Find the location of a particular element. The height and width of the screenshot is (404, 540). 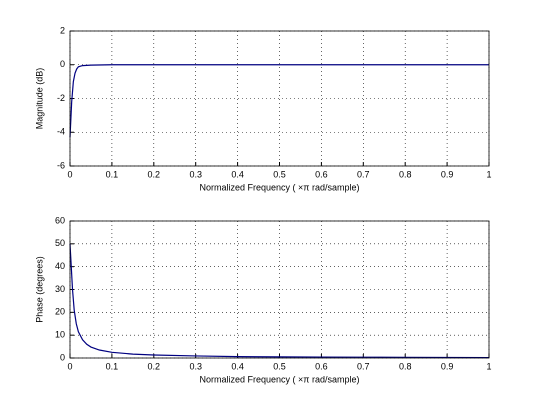

y-tick-label: 2 is located at coordinates (62, 30).